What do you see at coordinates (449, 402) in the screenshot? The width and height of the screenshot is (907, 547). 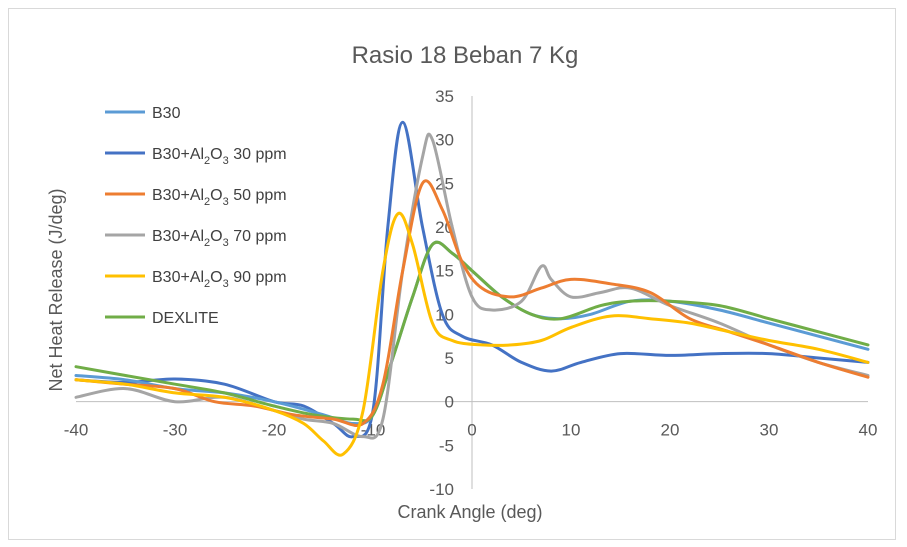 I see `y-tick-label: 0` at bounding box center [449, 402].